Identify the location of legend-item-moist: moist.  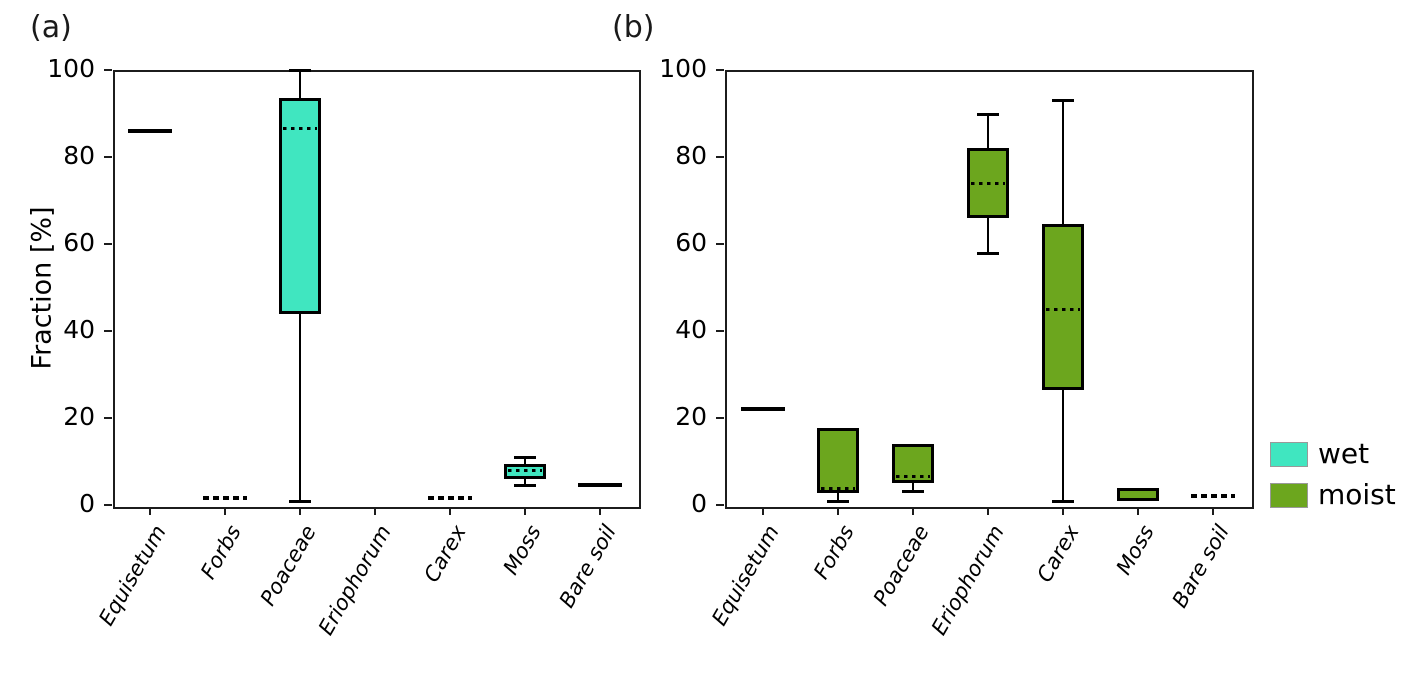
(1333, 495).